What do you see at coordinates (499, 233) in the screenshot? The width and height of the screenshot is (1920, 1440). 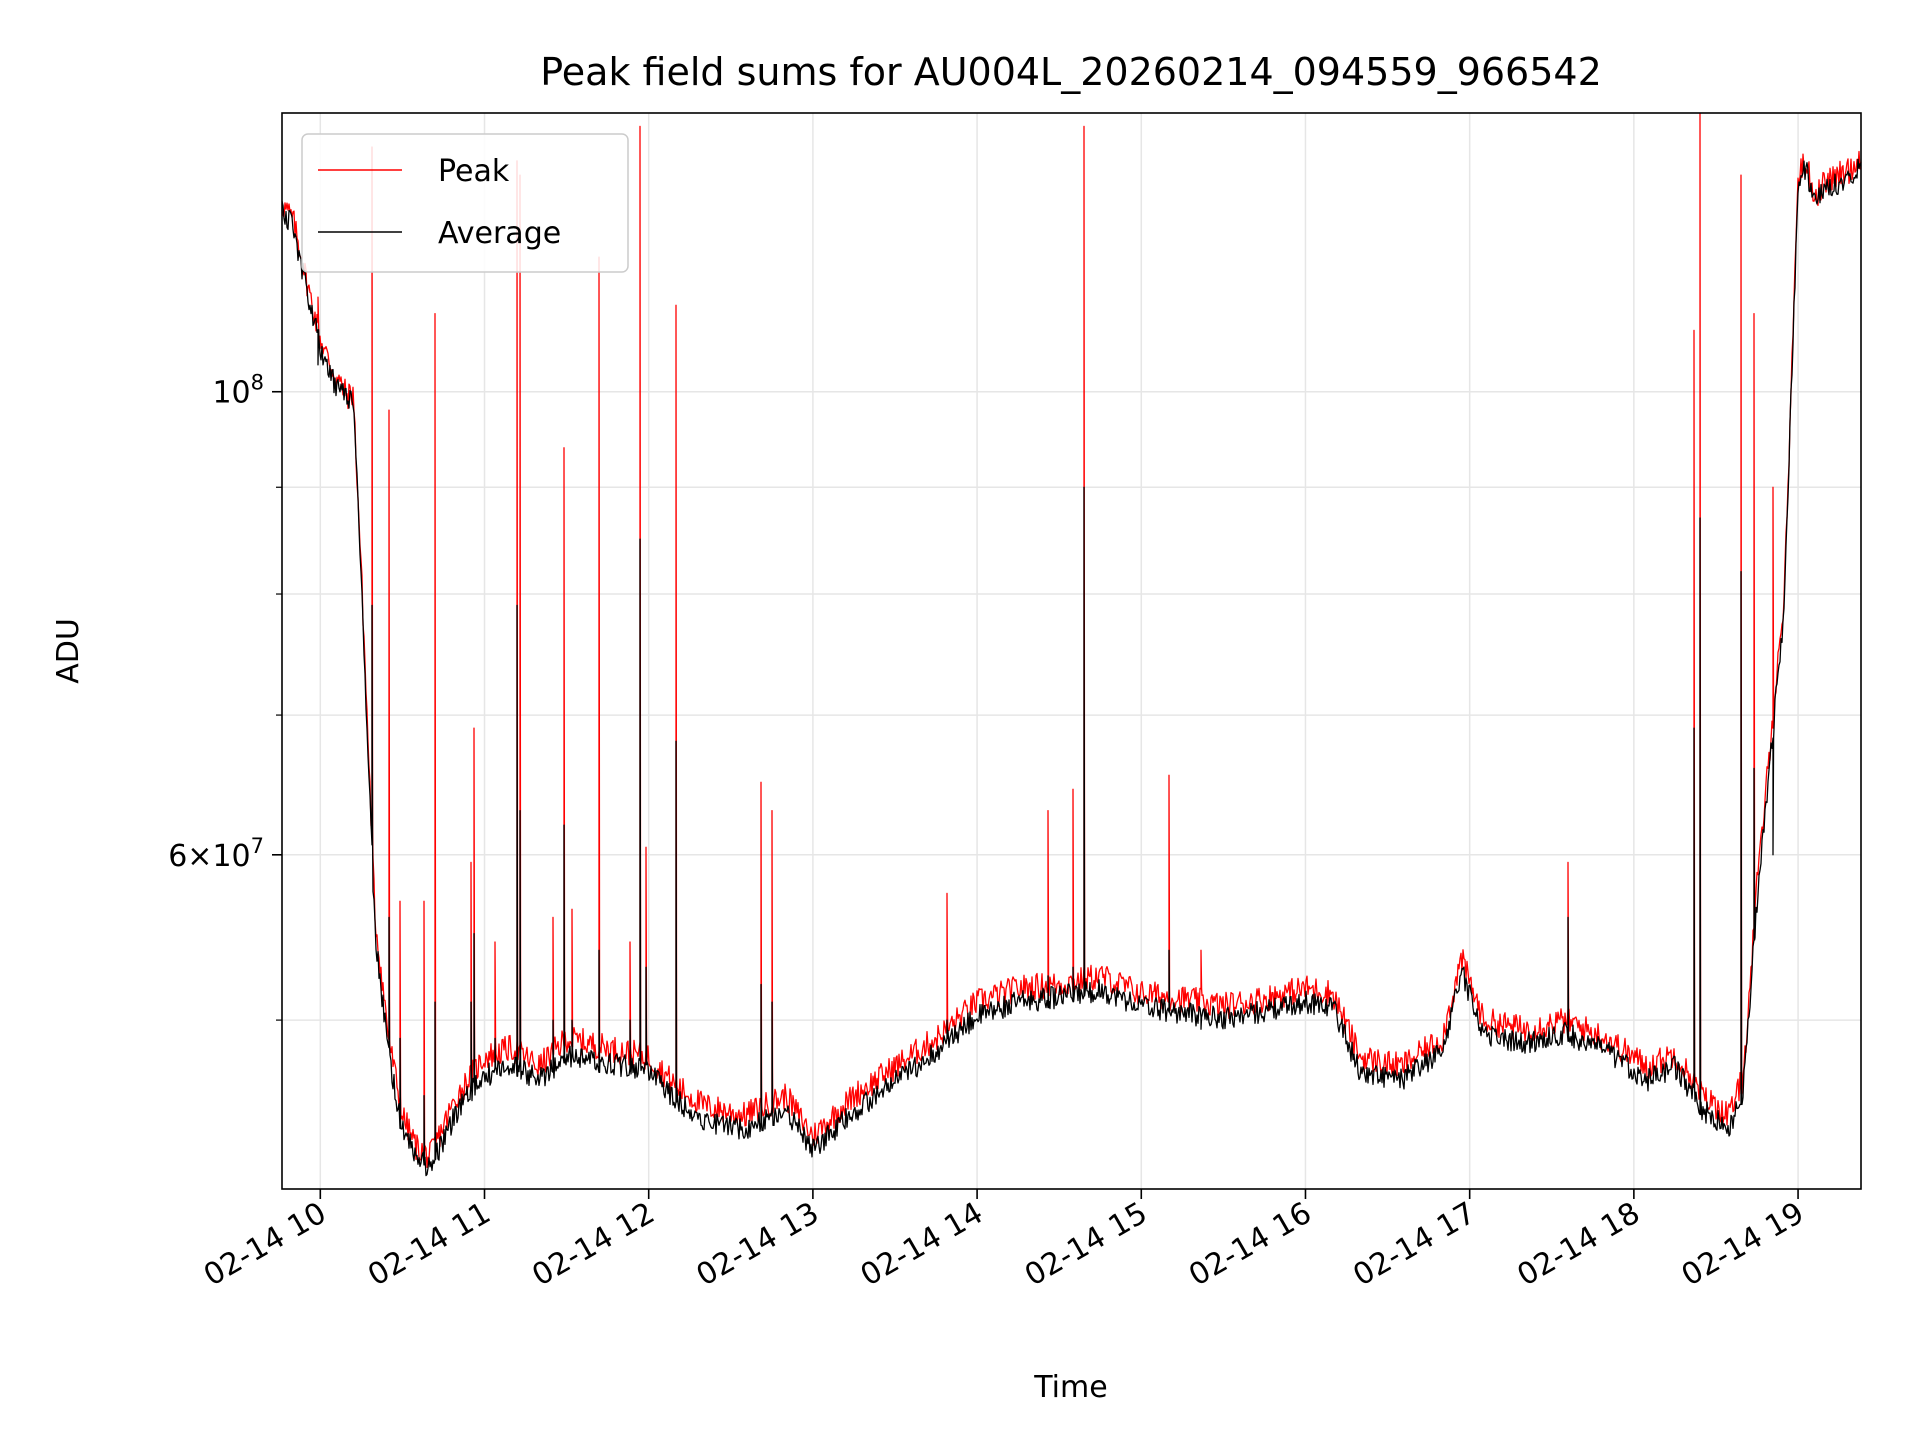 I see `legend-label-average: Average` at bounding box center [499, 233].